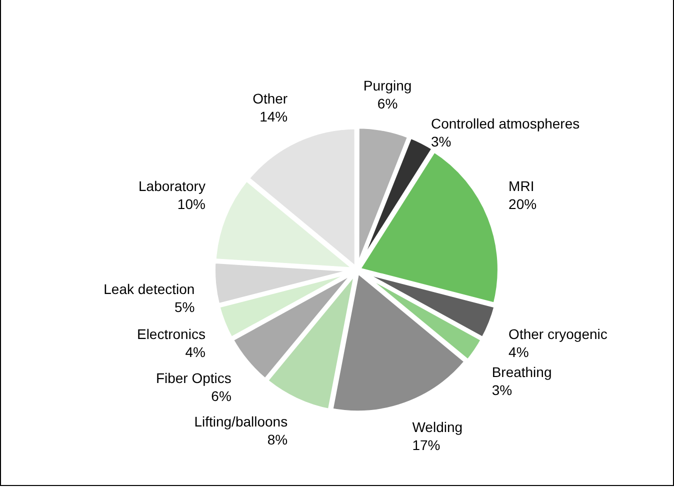 The height and width of the screenshot is (487, 674). What do you see at coordinates (241, 421) in the screenshot?
I see `slice-label: Lifting/balloons` at bounding box center [241, 421].